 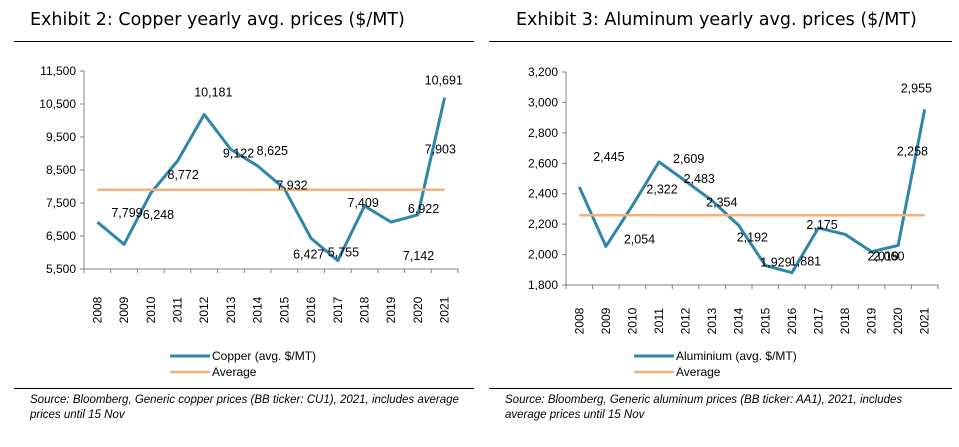 I want to click on data-label: 2,192, so click(x=752, y=237).